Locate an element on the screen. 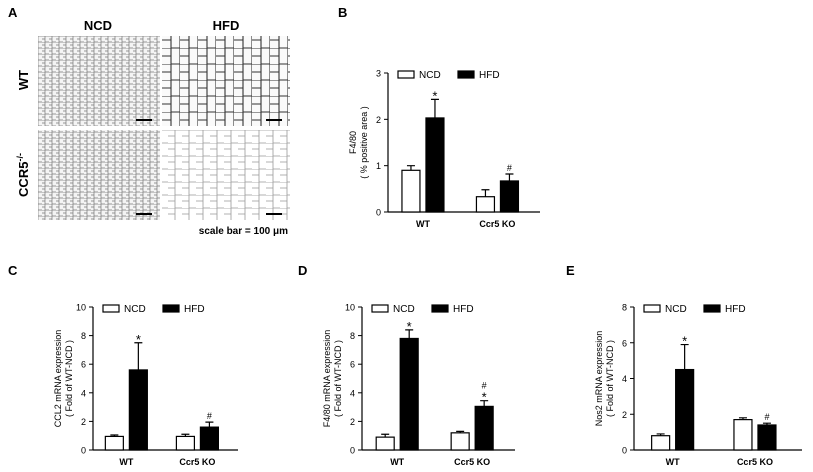 This screenshot has width=813, height=472. y-axis-label: F4/80 mRNA expression is located at coordinates (327, 379).